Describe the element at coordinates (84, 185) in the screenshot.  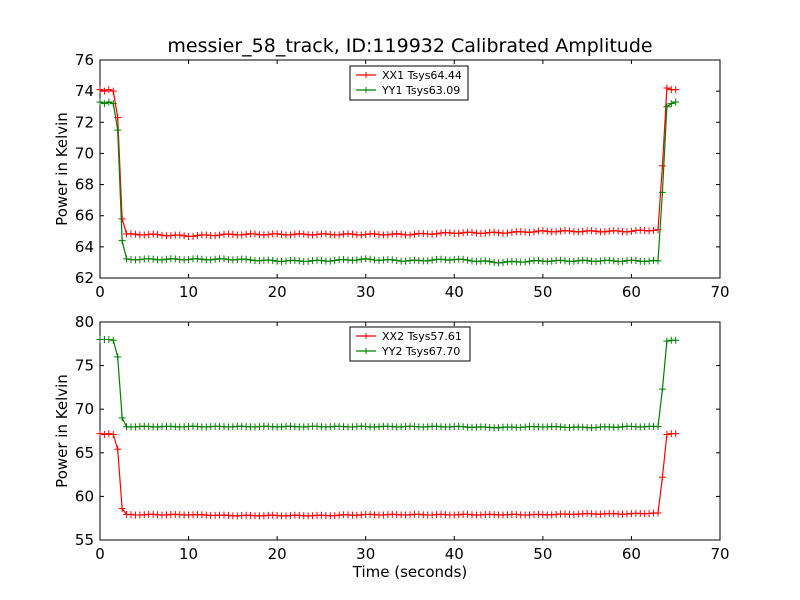
I see `y-tick-label: 68` at that location.